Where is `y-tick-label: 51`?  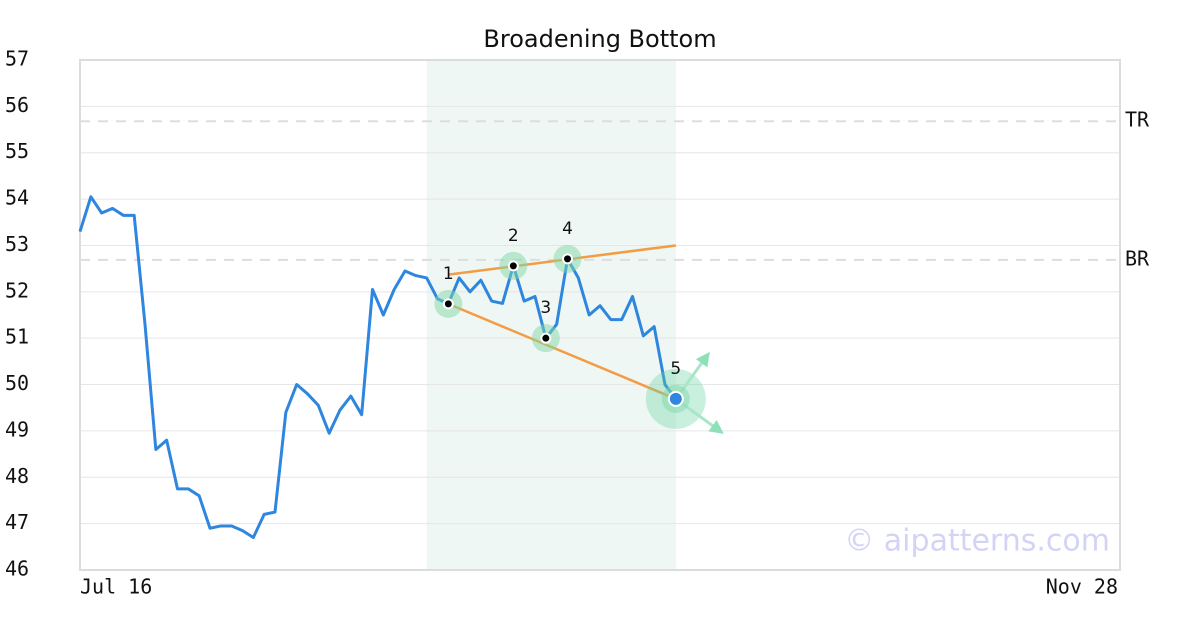
y-tick-label: 51 is located at coordinates (17, 337).